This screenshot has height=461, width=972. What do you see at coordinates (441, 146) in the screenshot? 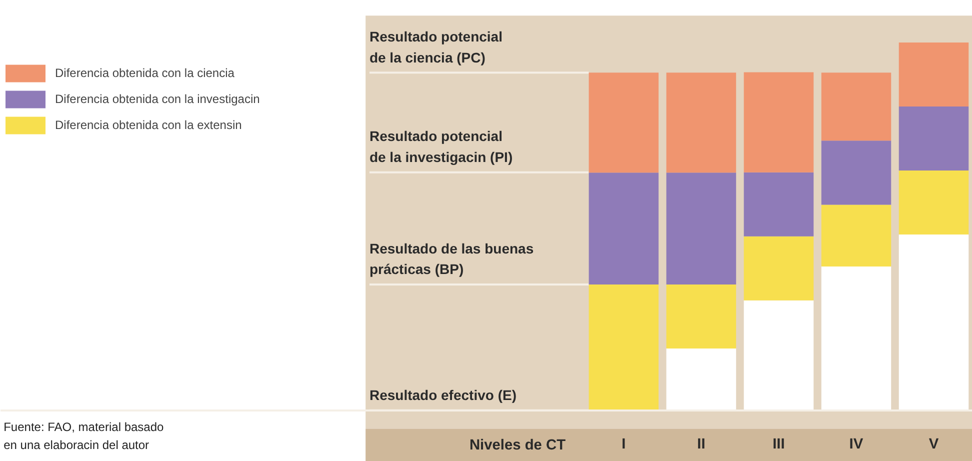
I see `ref-line-label: Resultado potencial de la investigacin (PI)` at bounding box center [441, 146].